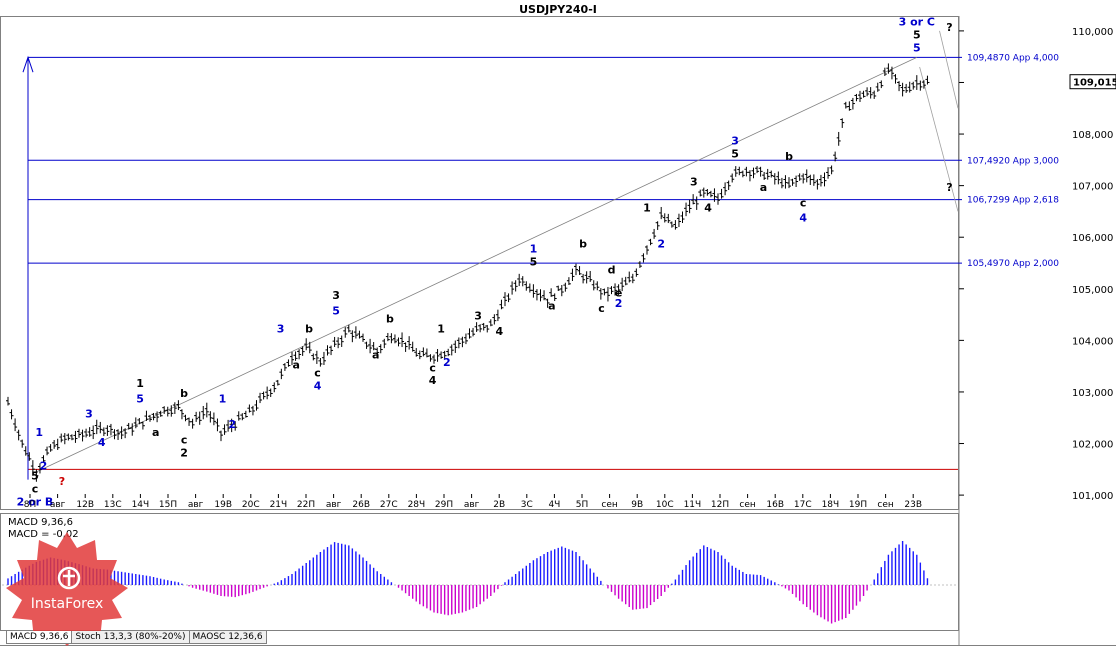  Describe the element at coordinates (227, 637) in the screenshot. I see `tab-maosc: MAOSC 12,36,6` at that location.